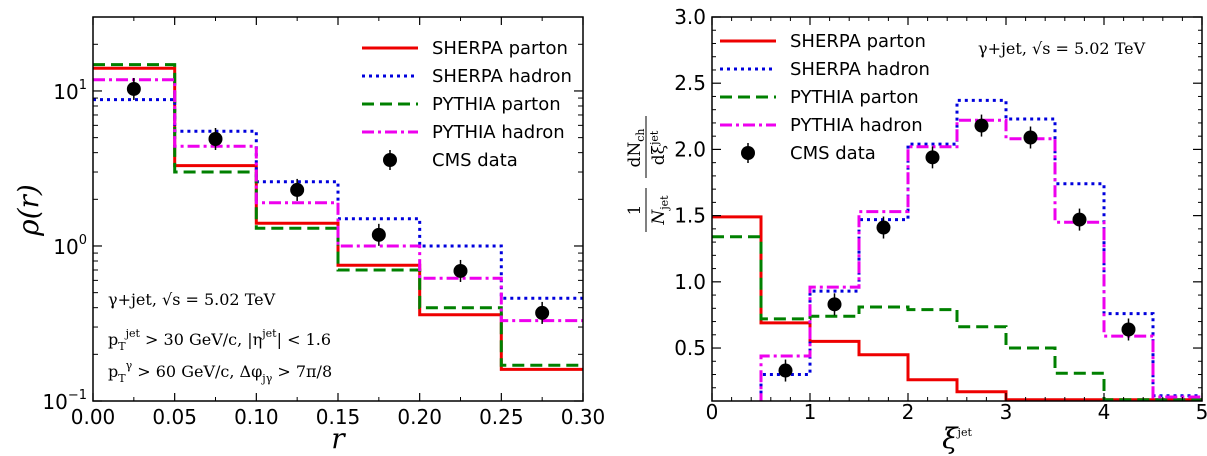 This screenshot has width=1207, height=456. Describe the element at coordinates (338, 438) in the screenshot. I see `left-x-axis-label: r` at that location.